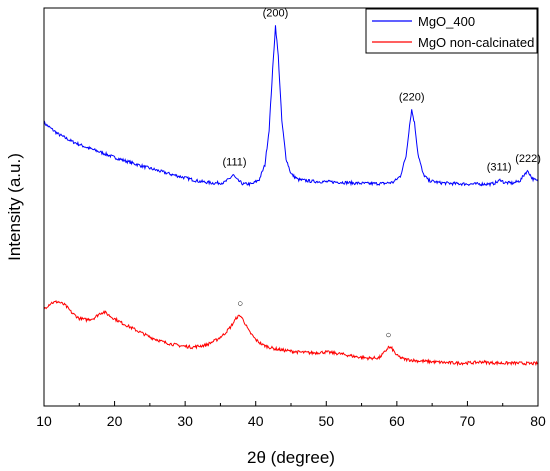 The image size is (550, 471). Describe the element at coordinates (291, 333) in the screenshot. I see `series-line-mgo-non-calcinated` at that location.